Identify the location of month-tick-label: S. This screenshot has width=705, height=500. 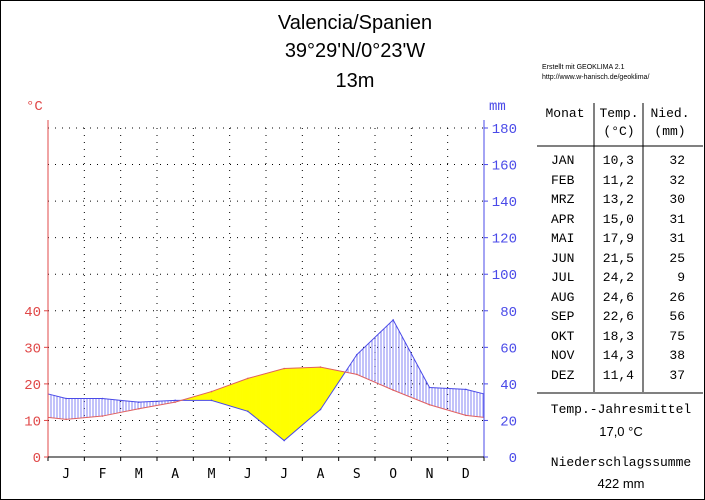
(357, 474).